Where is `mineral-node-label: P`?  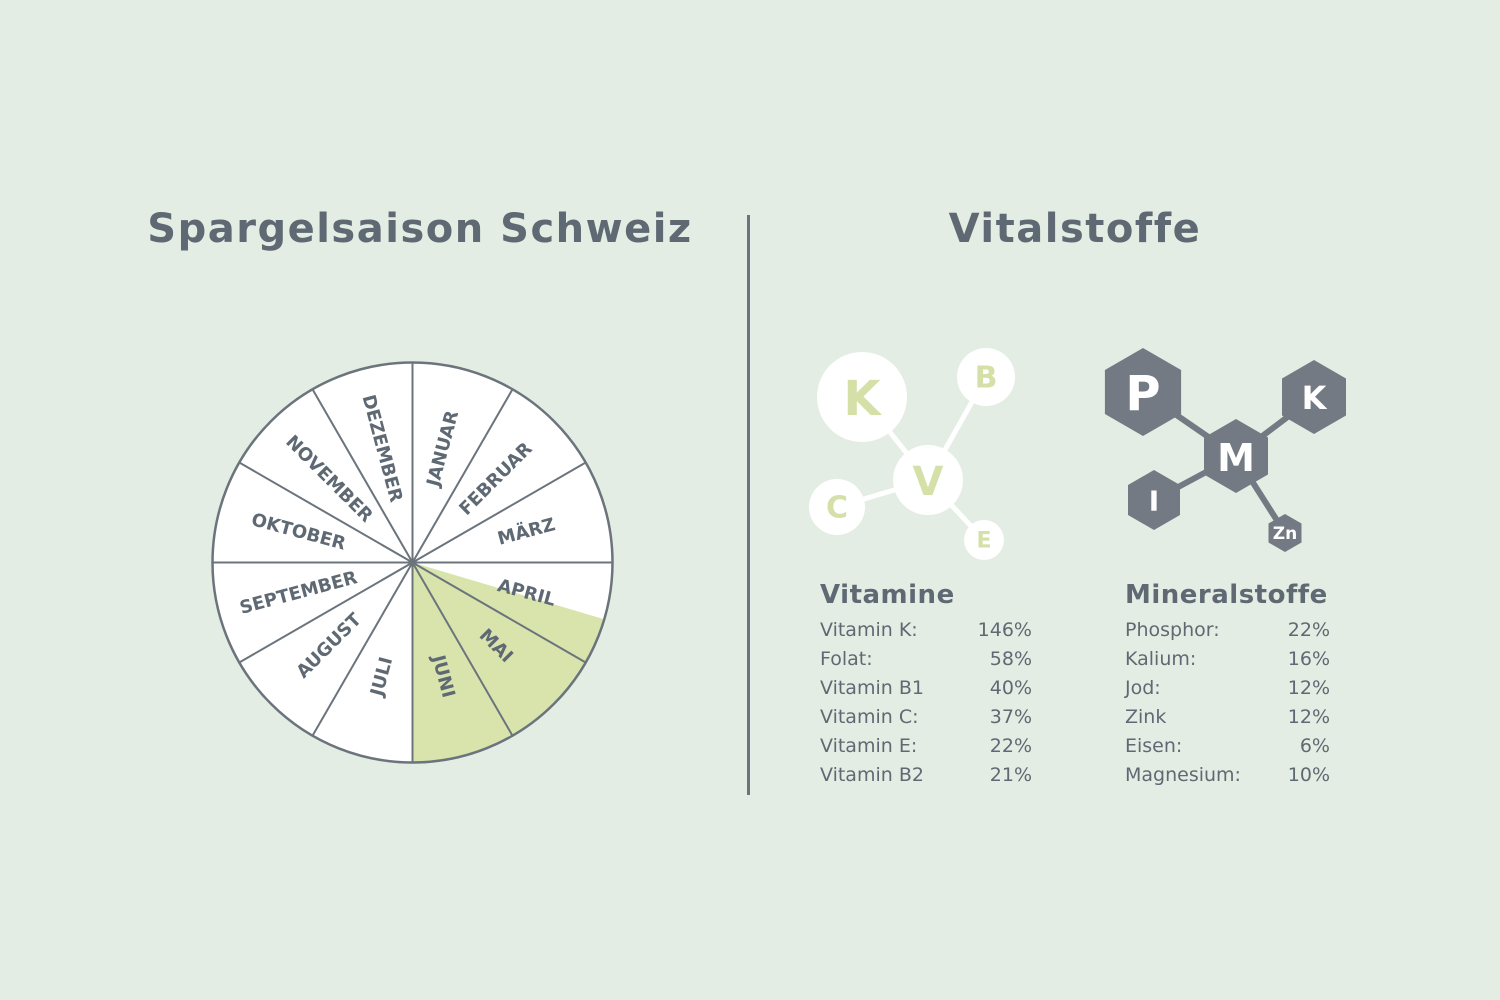
mineral-node-label: P is located at coordinates (1142, 394).